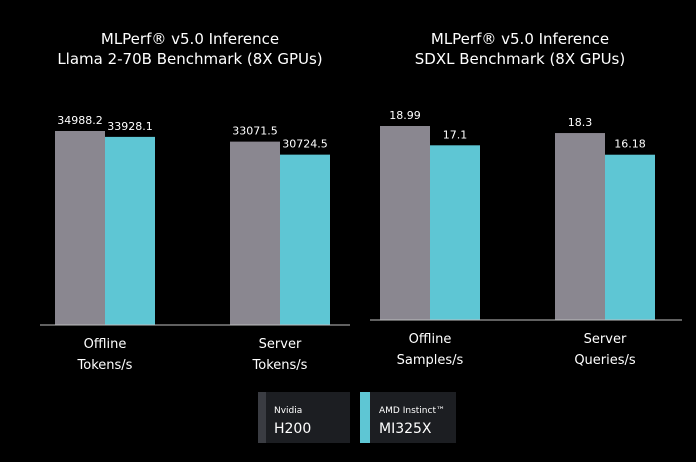  What do you see at coordinates (405, 429) in the screenshot?
I see `legend-product-mi325x: MI325X` at bounding box center [405, 429].